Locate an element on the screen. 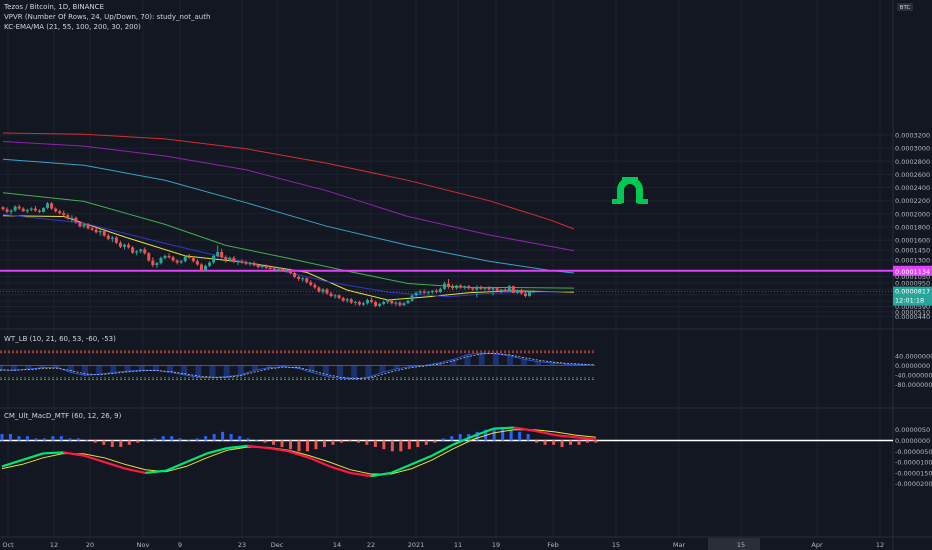 The image size is (932, 550). price-axis-label: 0.0002600 is located at coordinates (912, 175).